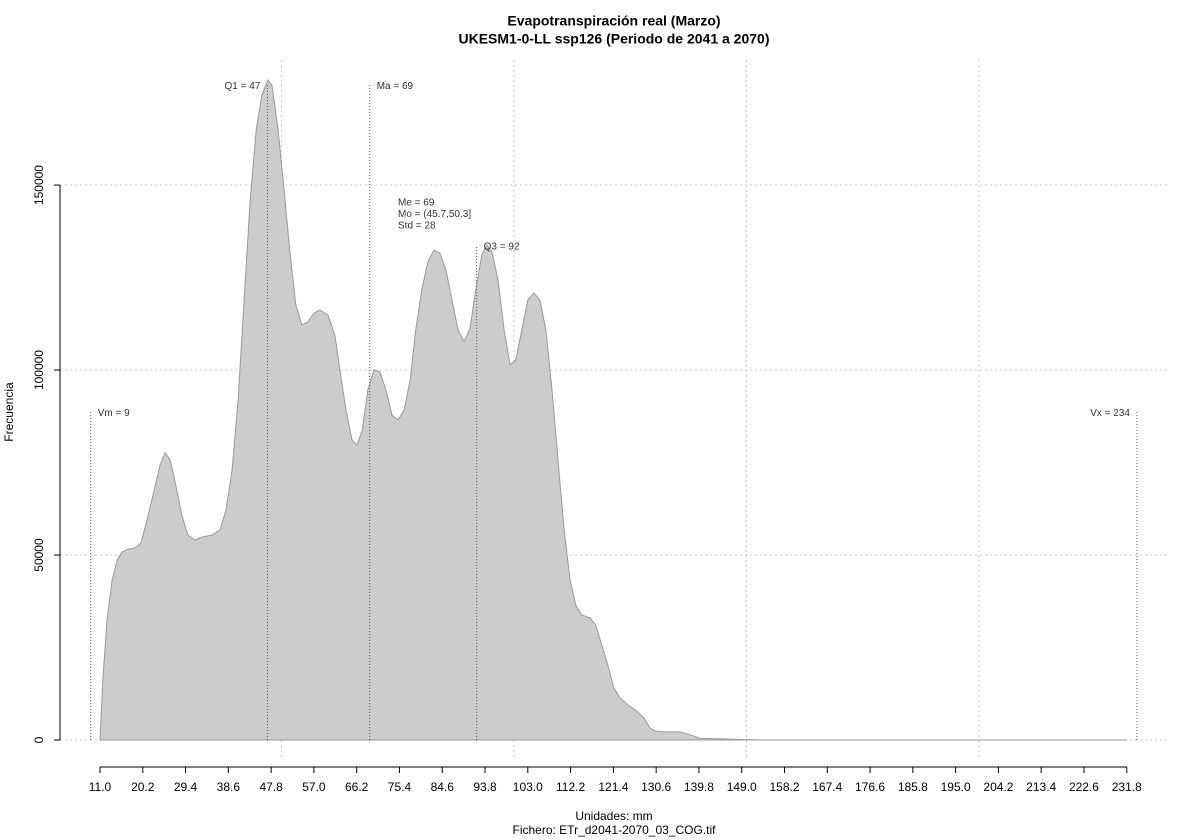 This screenshot has height=840, width=1200. Describe the element at coordinates (613, 21) in the screenshot. I see `chart-title: Evapotranspiración real (Marzo)` at that location.